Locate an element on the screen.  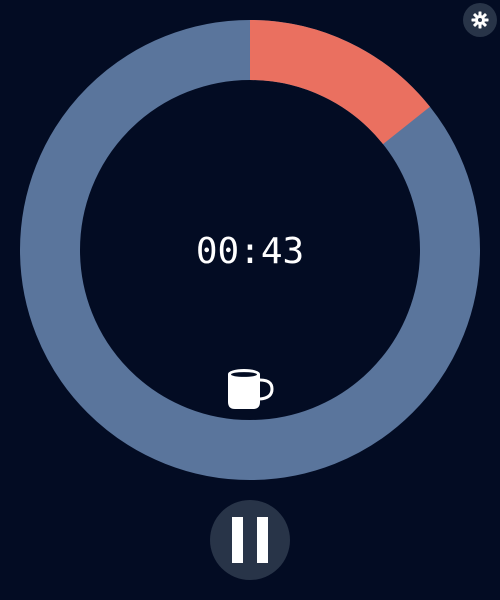
pause-button is located at coordinates (250, 540).